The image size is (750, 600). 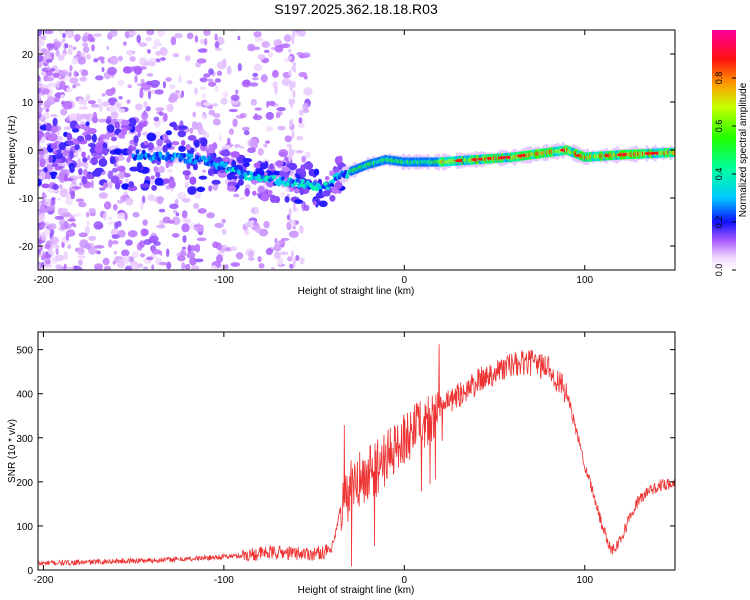 I want to click on figure-title: S197.2025.362.18.18.R03, so click(x=356, y=9).